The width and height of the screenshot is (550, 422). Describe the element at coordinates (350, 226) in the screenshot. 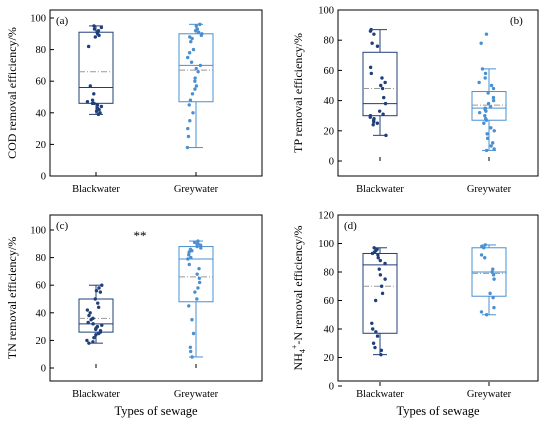

I see `panel-d-label: (d)` at that location.